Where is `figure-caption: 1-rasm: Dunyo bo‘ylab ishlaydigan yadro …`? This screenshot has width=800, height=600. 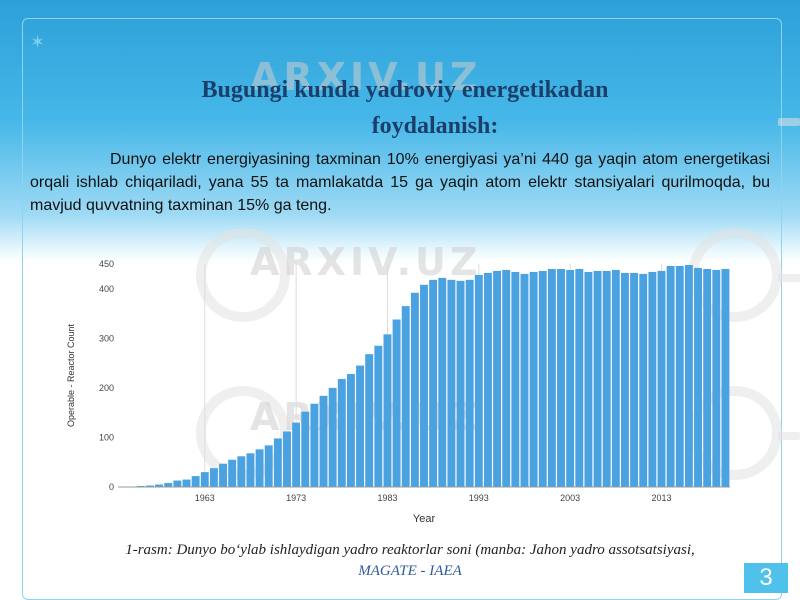 figure-caption: 1-rasm: Dunyo bo‘ylab ishlaydigan yadro … is located at coordinates (410, 561).